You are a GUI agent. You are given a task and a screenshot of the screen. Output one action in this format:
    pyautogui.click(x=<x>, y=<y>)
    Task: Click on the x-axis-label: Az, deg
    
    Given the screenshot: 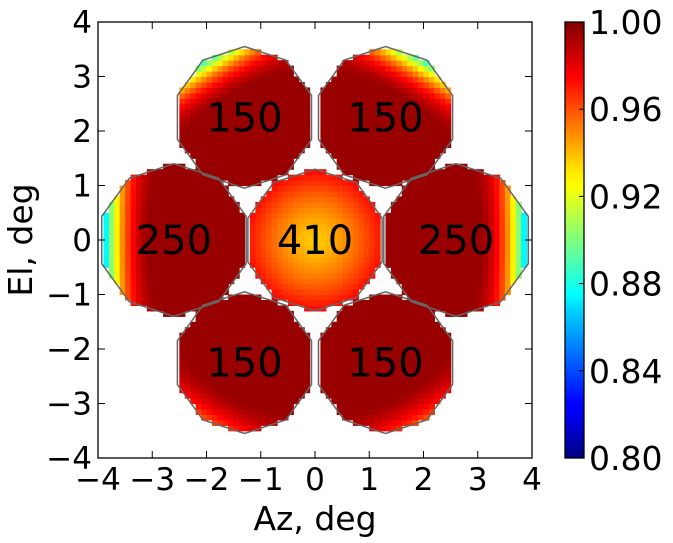 What is the action you would take?
    pyautogui.click(x=314, y=518)
    